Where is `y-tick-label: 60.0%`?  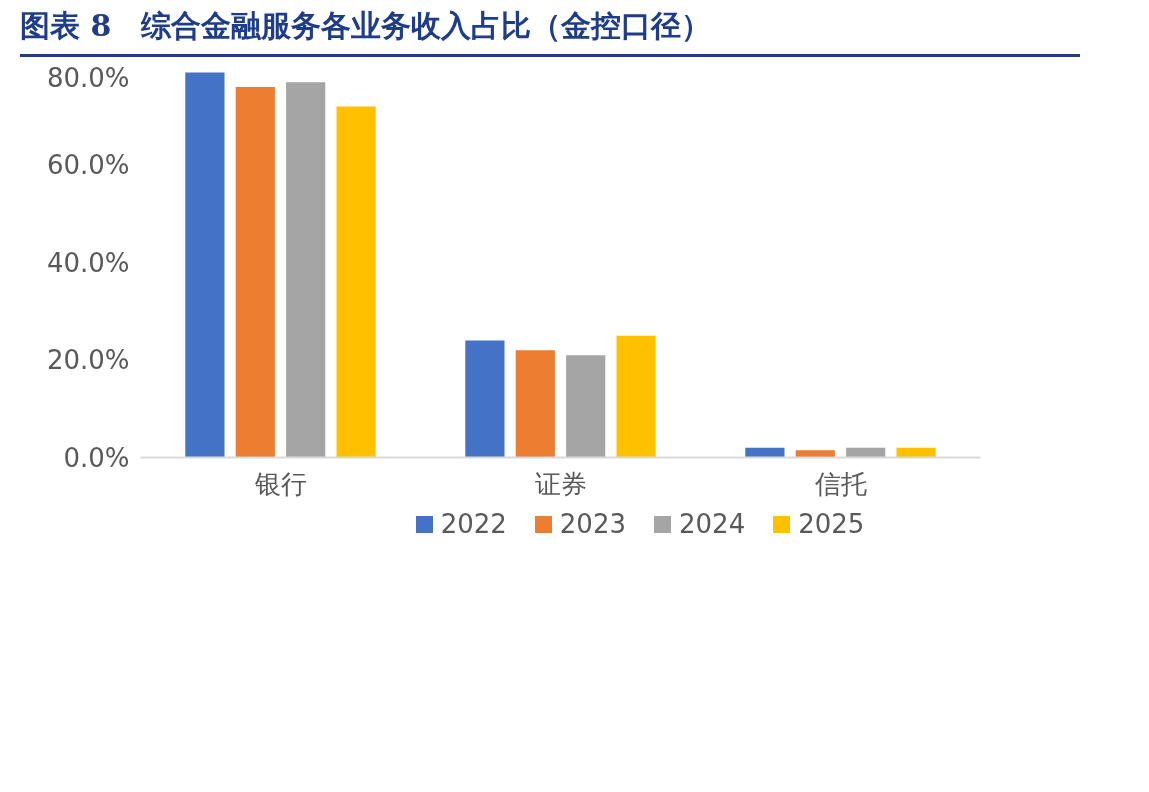
y-tick-label: 60.0% is located at coordinates (88, 164).